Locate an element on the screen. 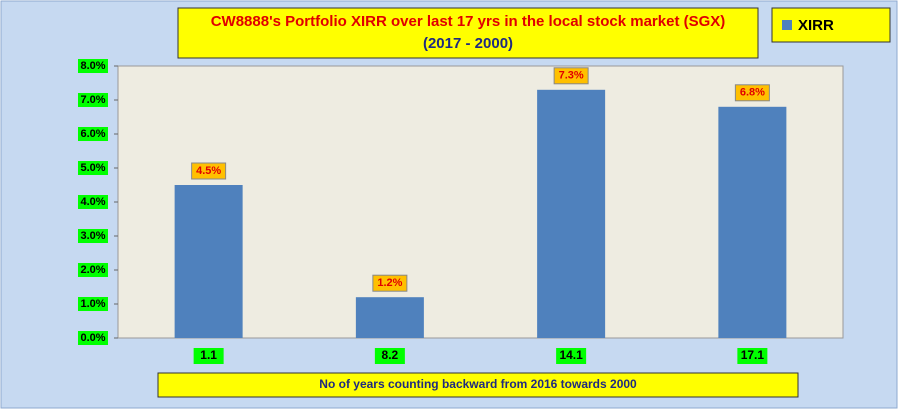  value-label: 6.8% is located at coordinates (752, 93).